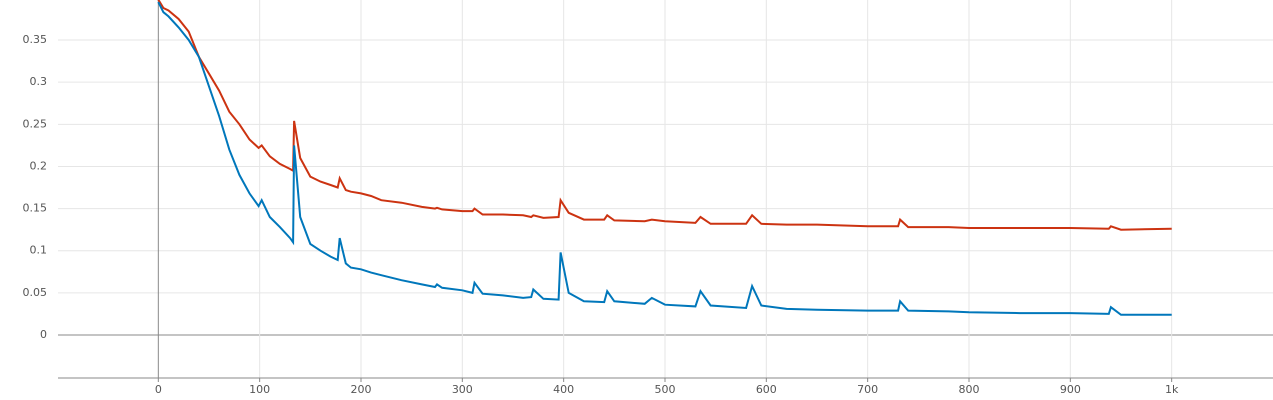 This screenshot has height=400, width=1273. I want to click on y-tick-label: 0, so click(43, 334).